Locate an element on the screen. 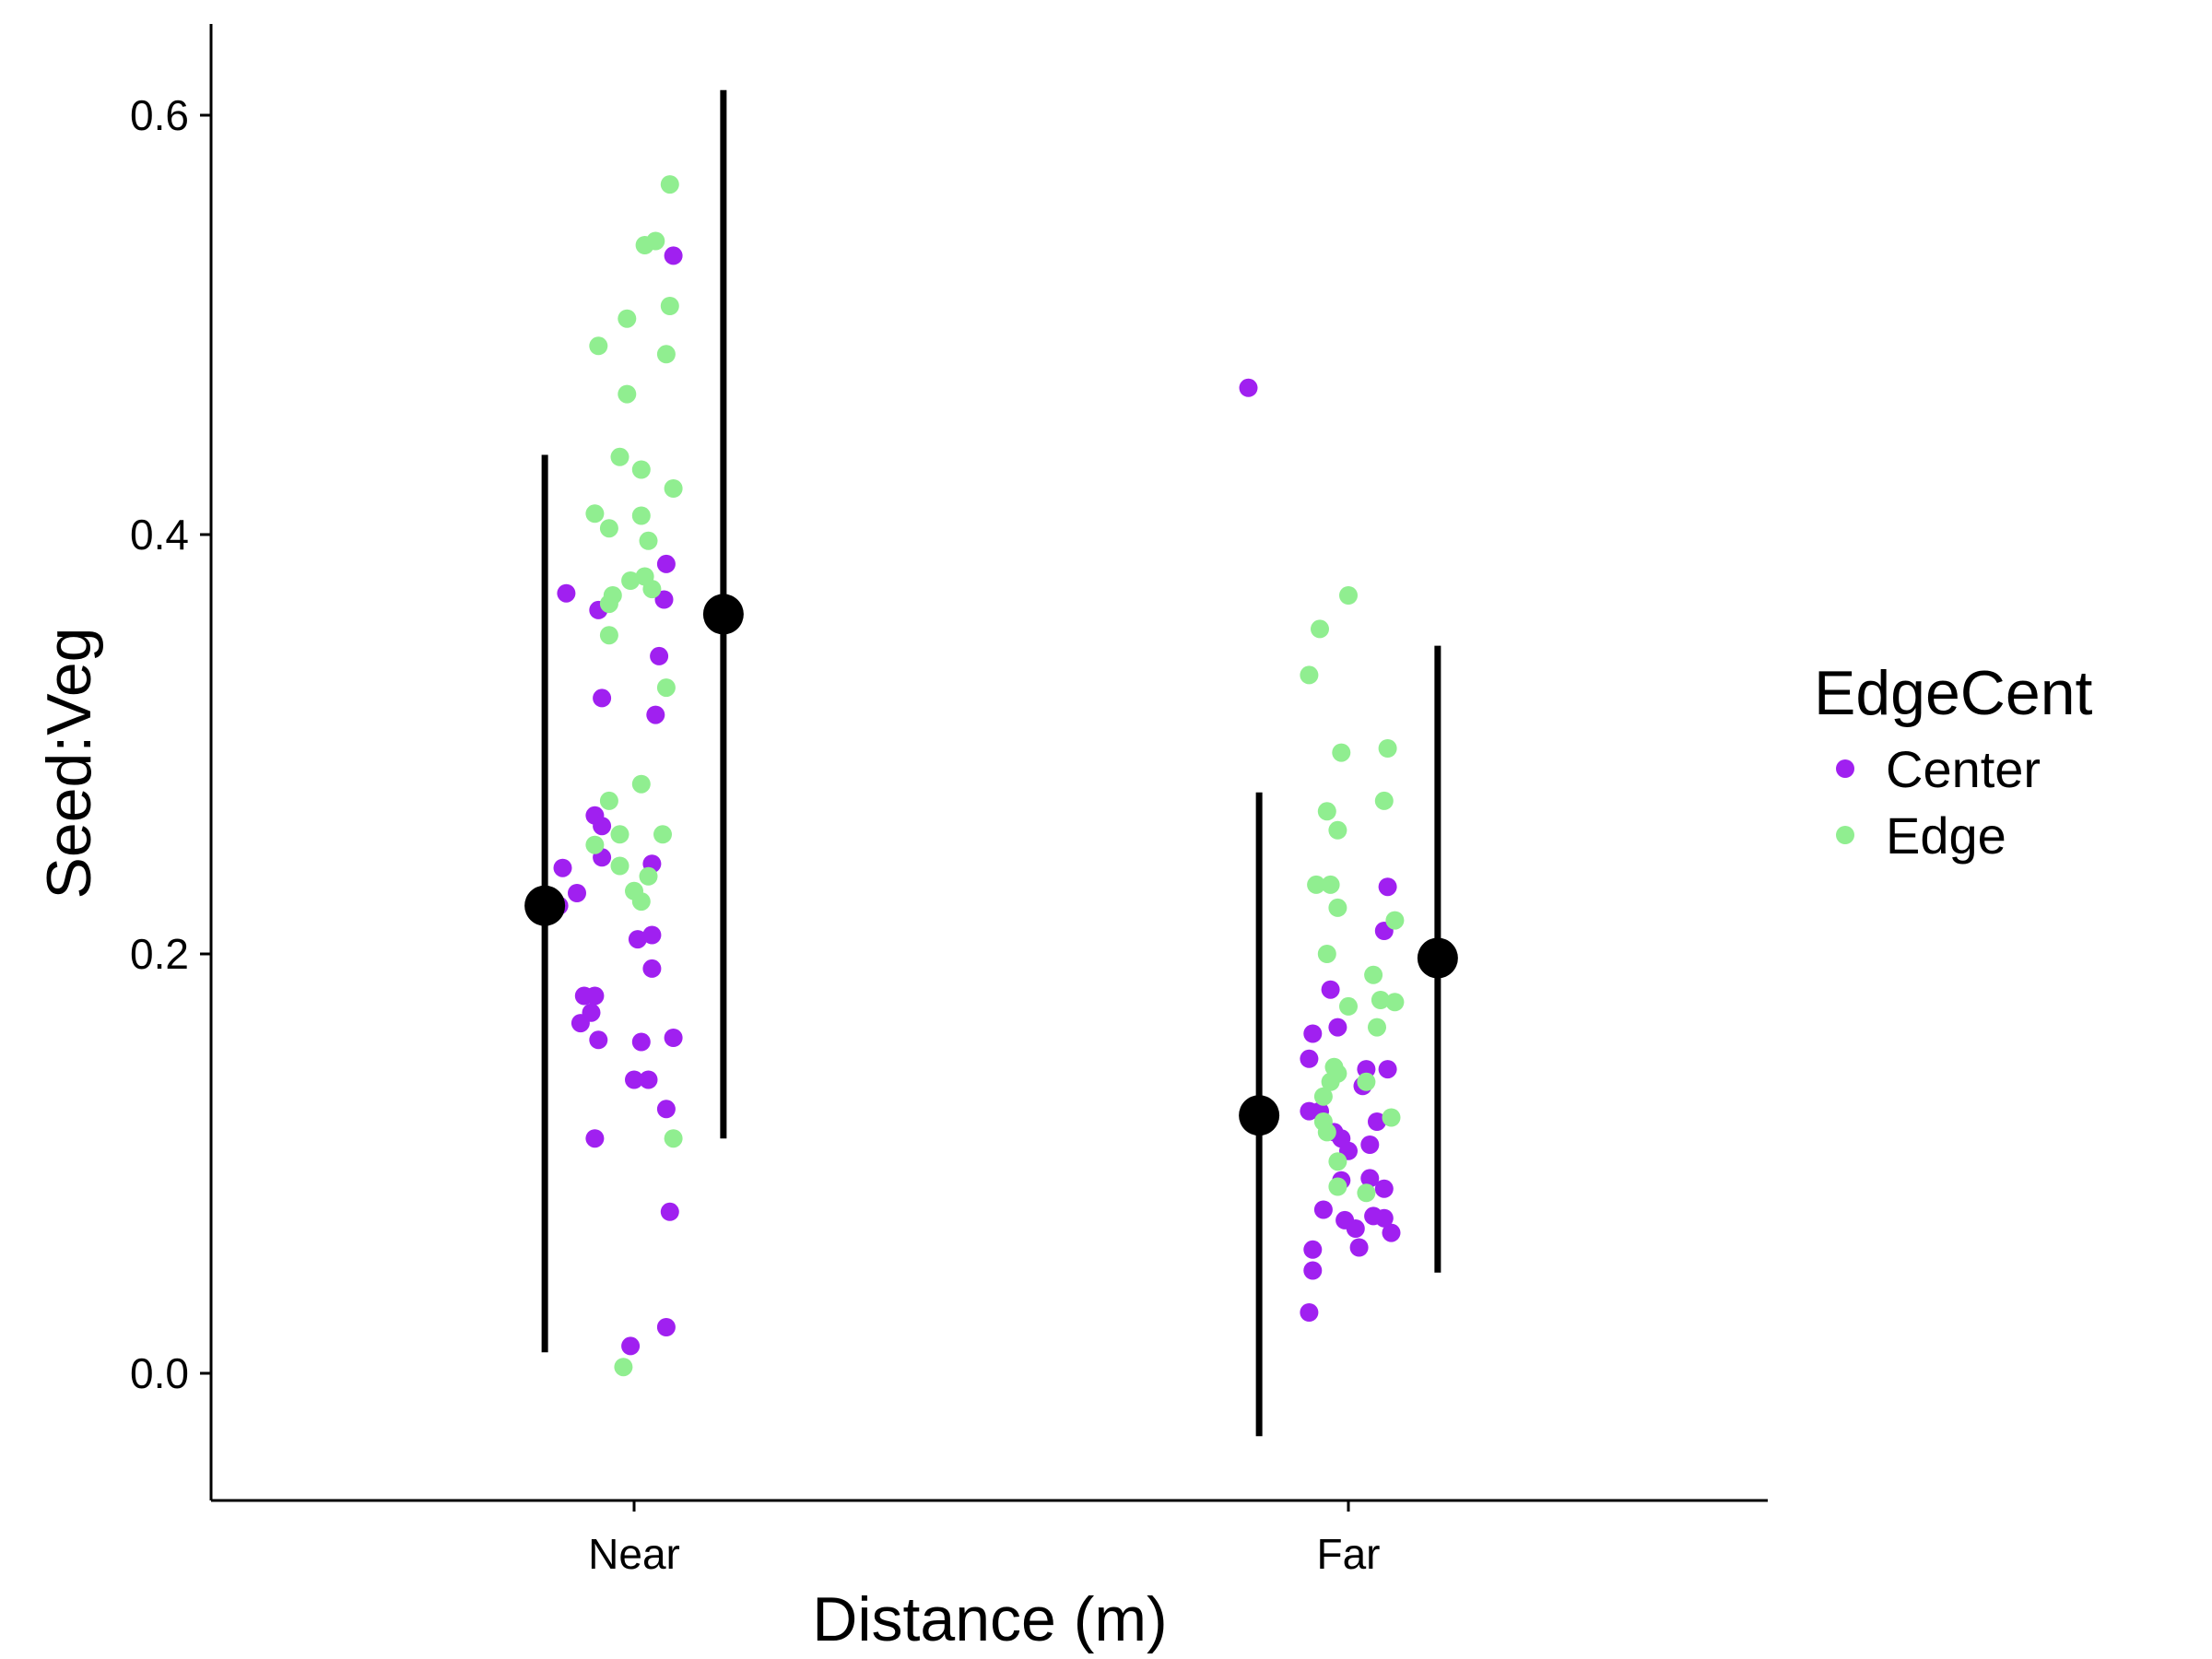 This screenshot has height=1659, width=2212. legend: EdgeCent Center Edge is located at coordinates (1953, 761).